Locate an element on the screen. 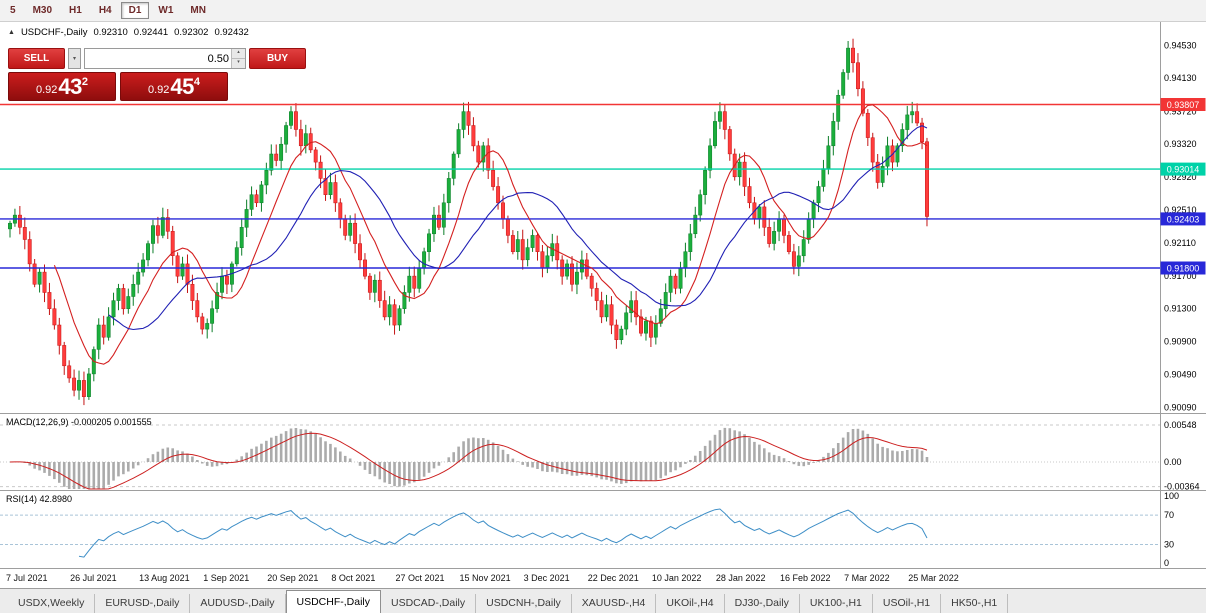 The height and width of the screenshot is (613, 1206). svg-text: 0.91800 is located at coordinates (1183, 269).